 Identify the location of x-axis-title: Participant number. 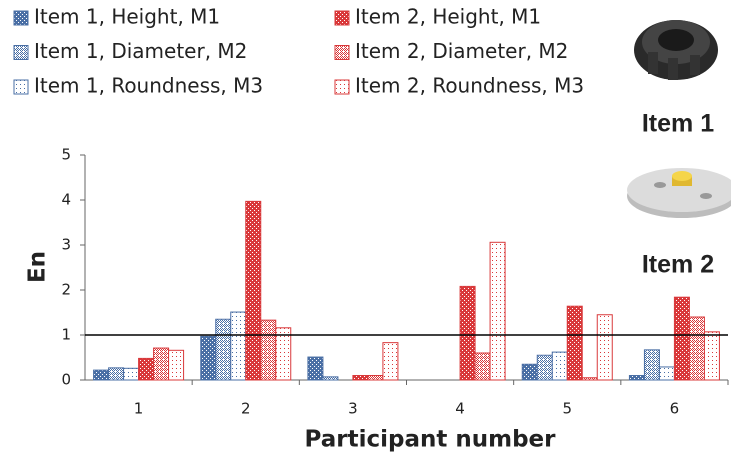
(431, 440).